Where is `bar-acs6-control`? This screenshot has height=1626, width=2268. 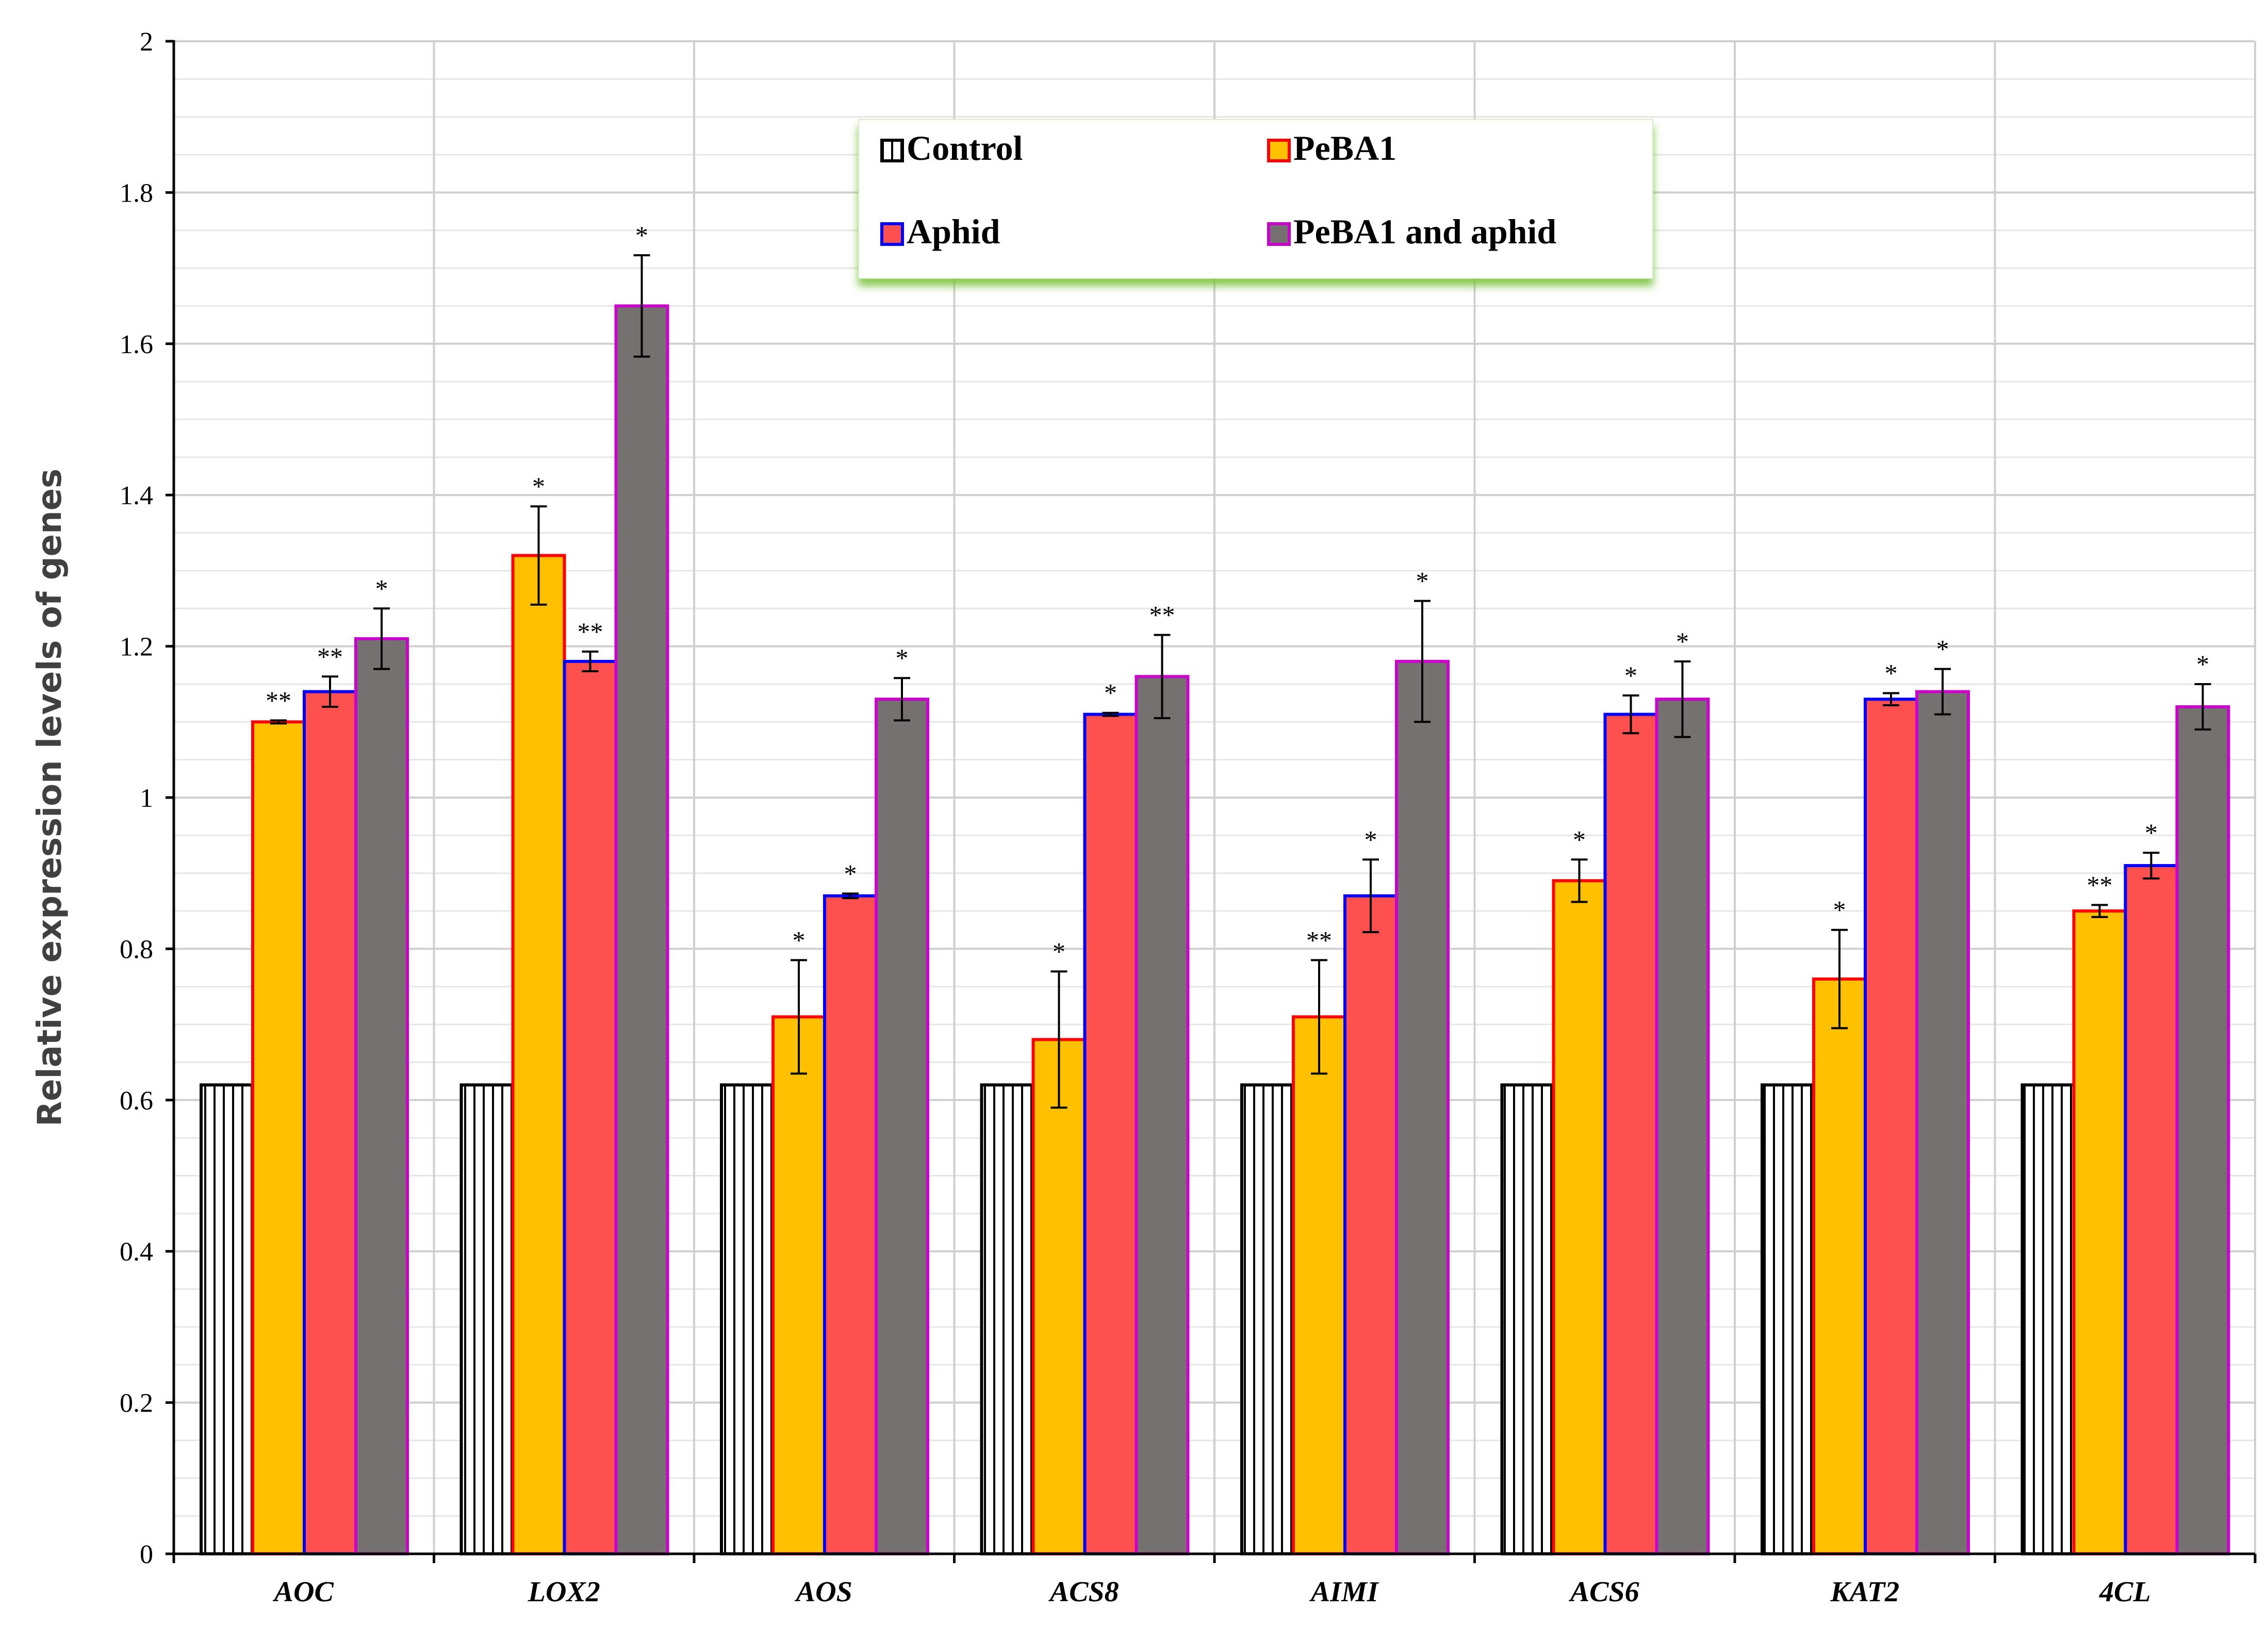 bar-acs6-control is located at coordinates (1527, 1319).